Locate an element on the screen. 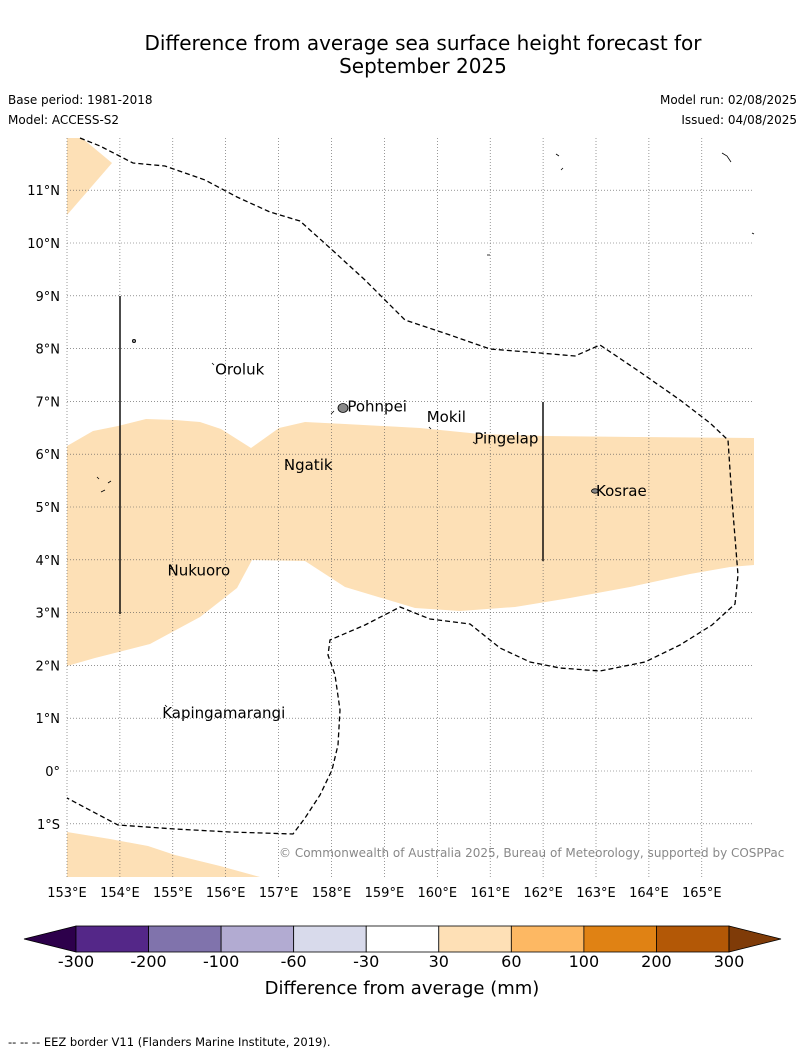  place-label: Ngatik is located at coordinates (308, 465).